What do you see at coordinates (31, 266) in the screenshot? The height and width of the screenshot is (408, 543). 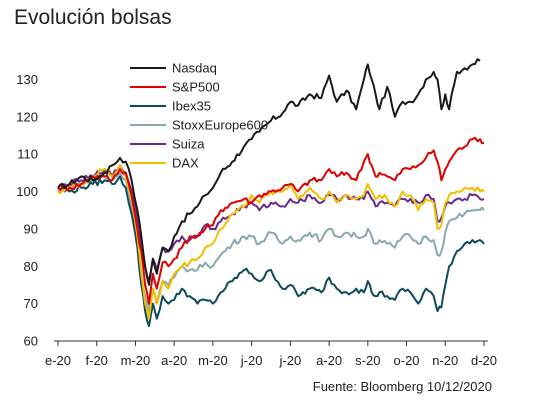 I see `y-tick-label: 80` at bounding box center [31, 266].